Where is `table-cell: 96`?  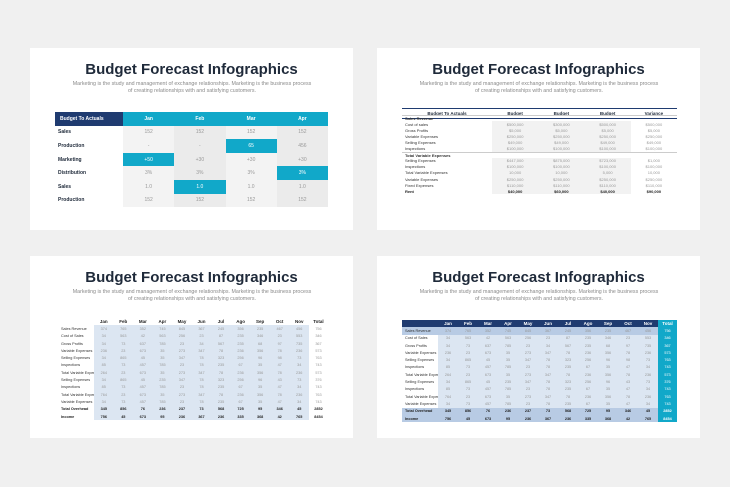
table-cell: 96 is located at coordinates (260, 358).